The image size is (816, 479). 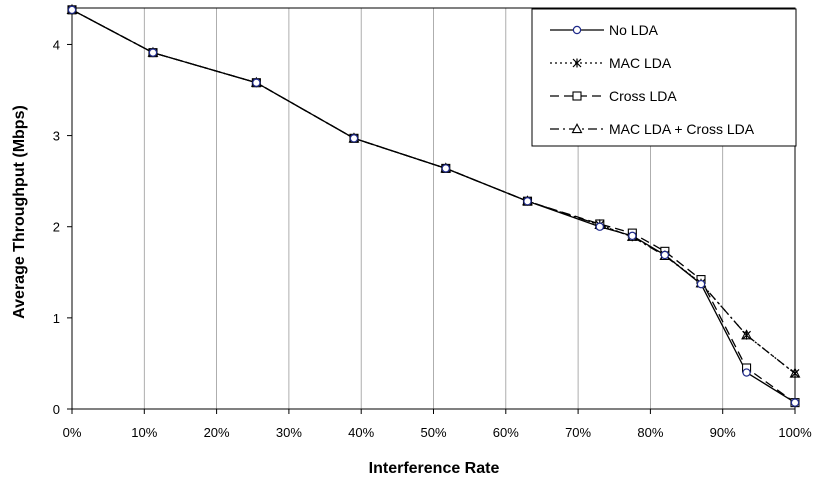 What do you see at coordinates (289, 432) in the screenshot?
I see `x-tick-label: 30%` at bounding box center [289, 432].